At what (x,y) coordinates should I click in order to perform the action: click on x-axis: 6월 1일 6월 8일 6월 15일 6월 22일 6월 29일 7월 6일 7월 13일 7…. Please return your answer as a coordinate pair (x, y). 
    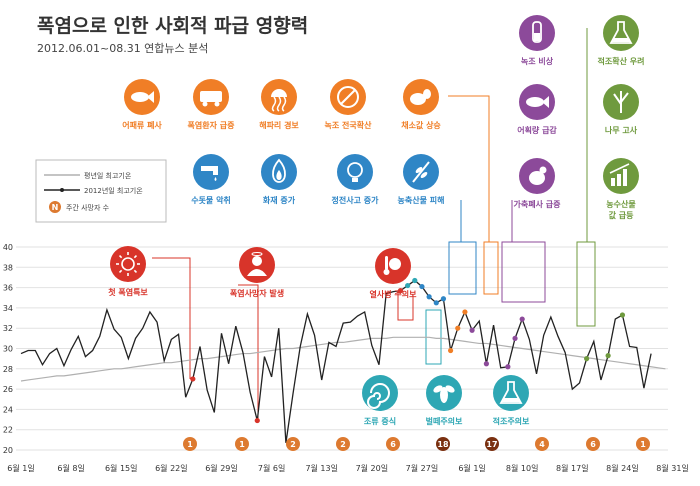
    Looking at the image, I should click on (348, 468).